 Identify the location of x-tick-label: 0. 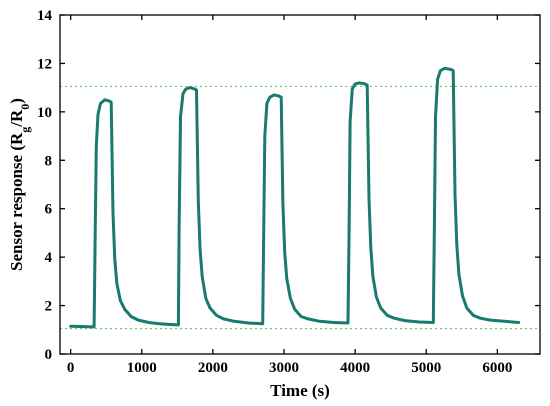
(71, 368).